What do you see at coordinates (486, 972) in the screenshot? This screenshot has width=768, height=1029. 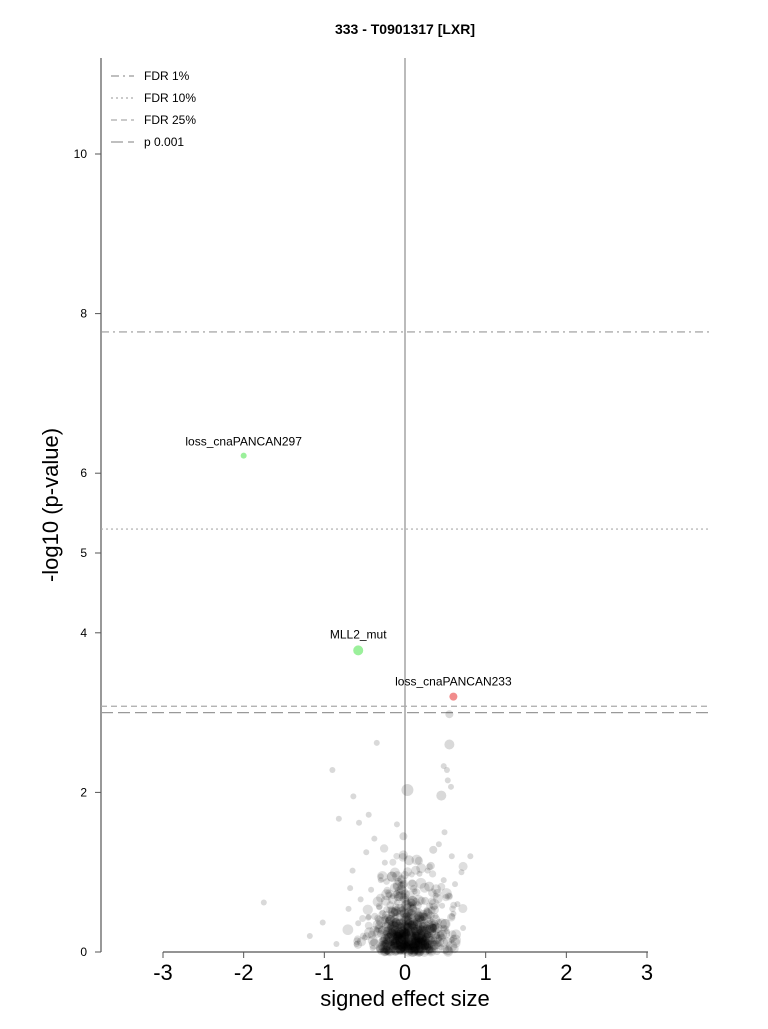 I see `x-tick-label: 1` at bounding box center [486, 972].